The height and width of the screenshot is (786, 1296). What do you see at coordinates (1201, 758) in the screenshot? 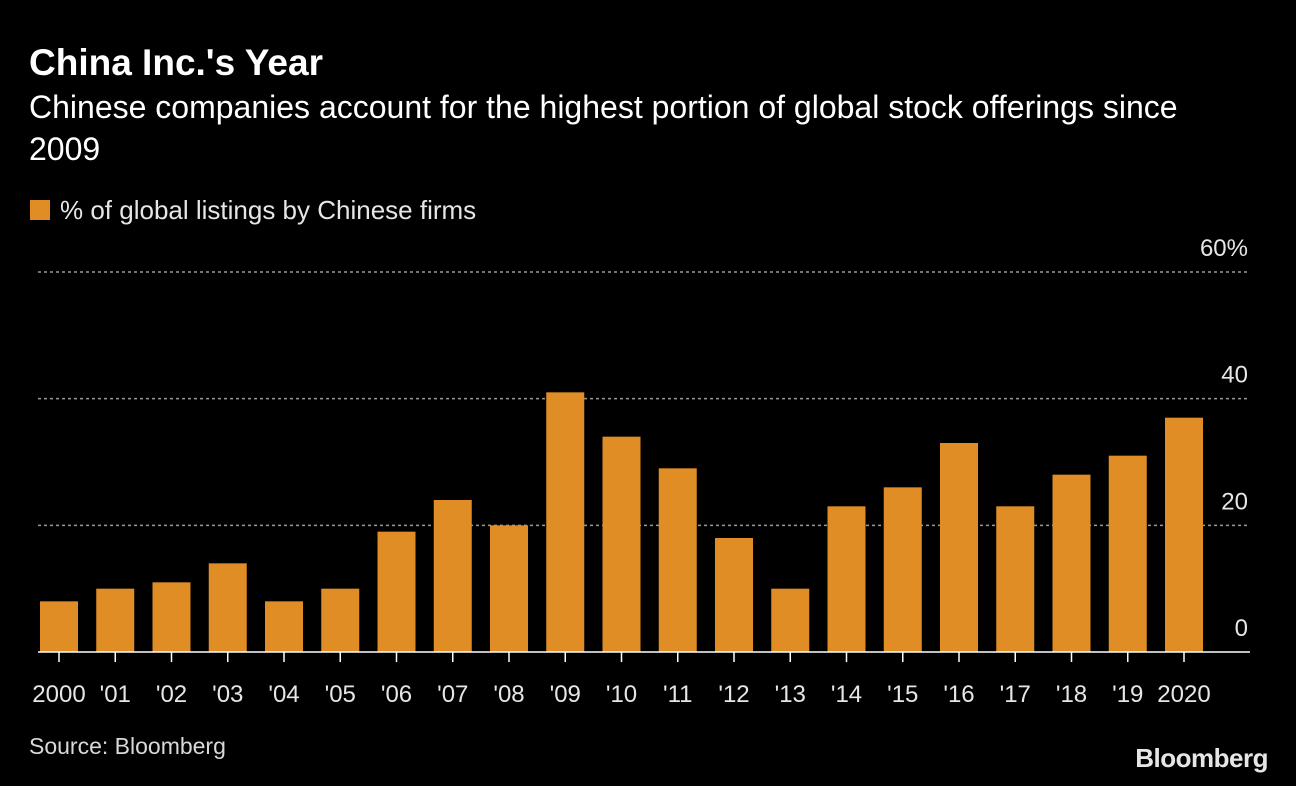
I see `bloomberg-logo: Bloomberg` at bounding box center [1201, 758].